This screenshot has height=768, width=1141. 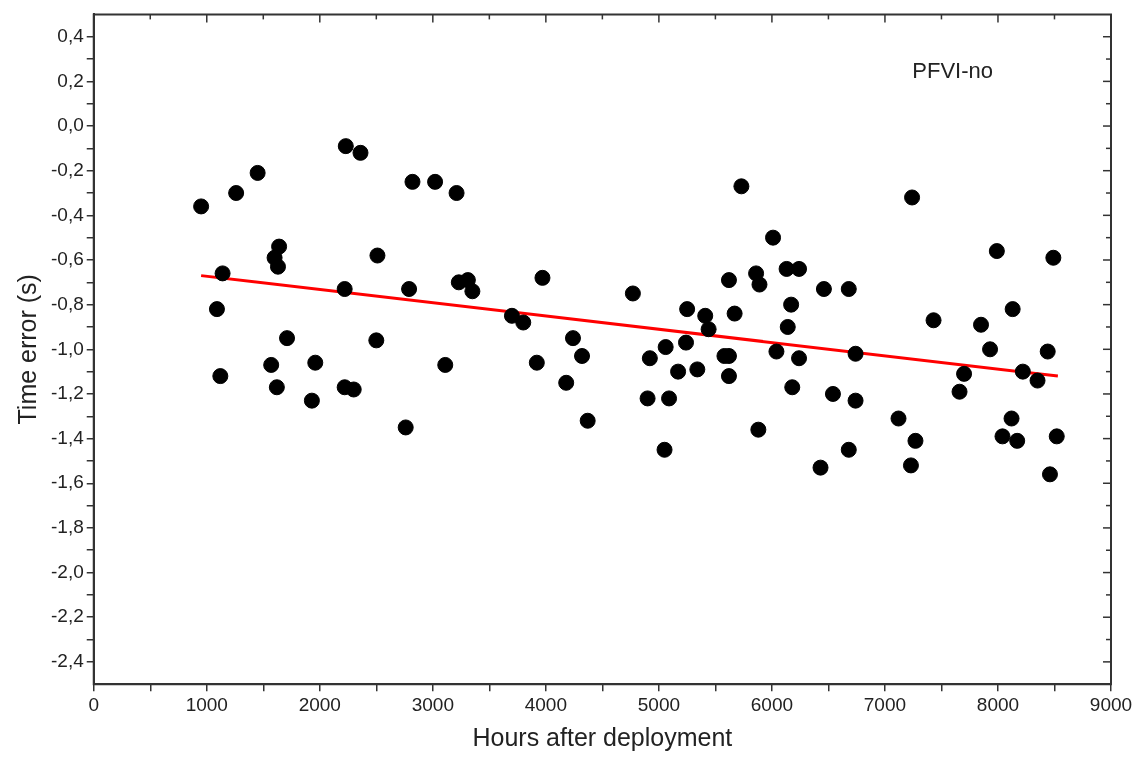 I want to click on y-tick-label: -1,6, so click(x=67, y=482).